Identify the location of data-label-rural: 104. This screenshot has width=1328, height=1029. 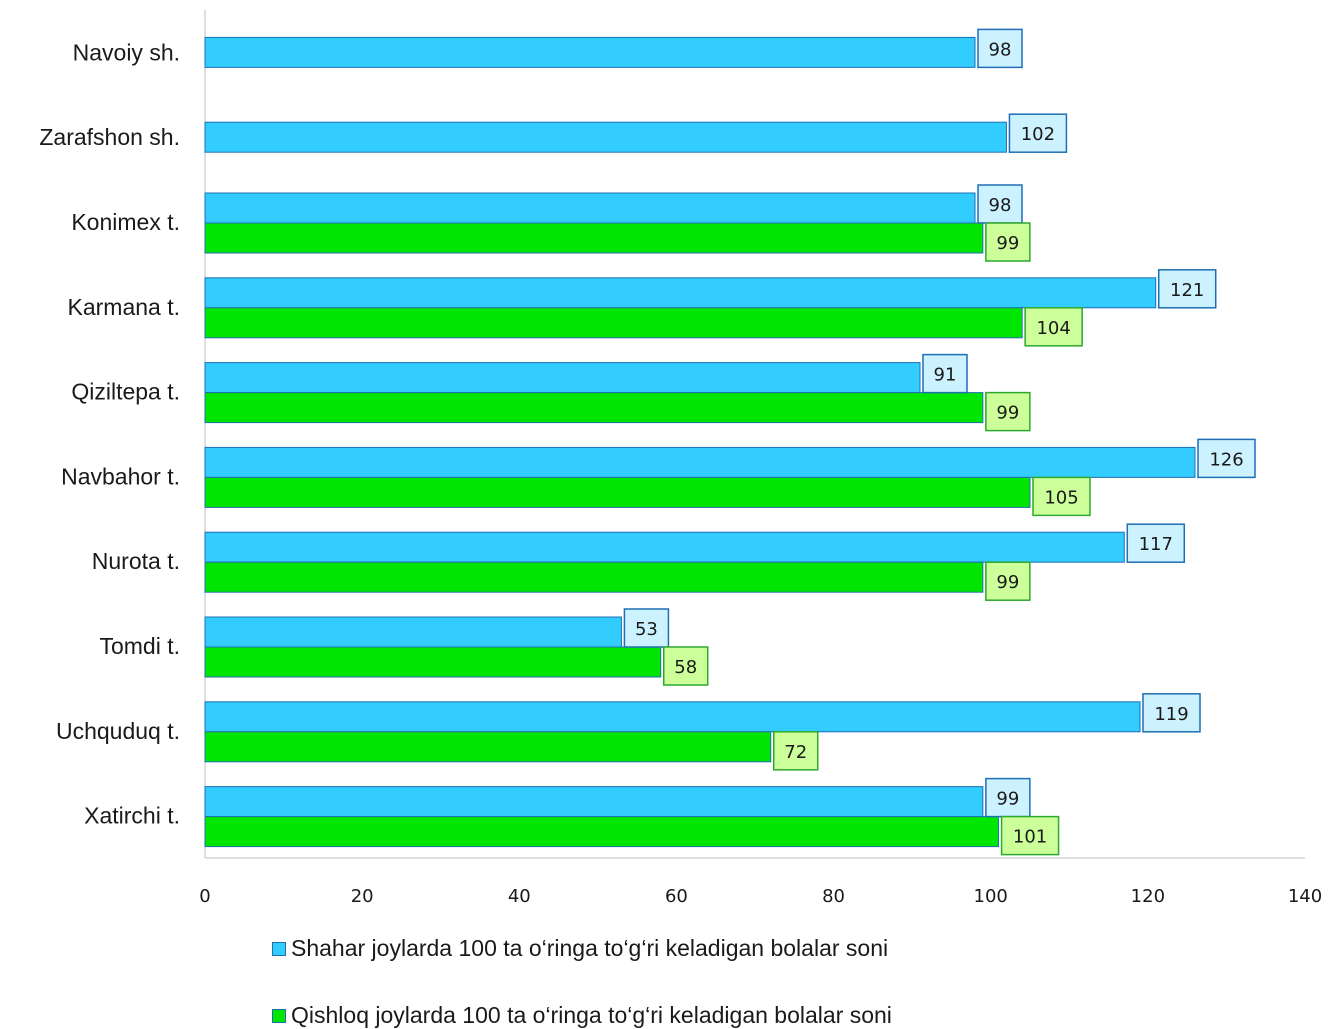
(1053, 328).